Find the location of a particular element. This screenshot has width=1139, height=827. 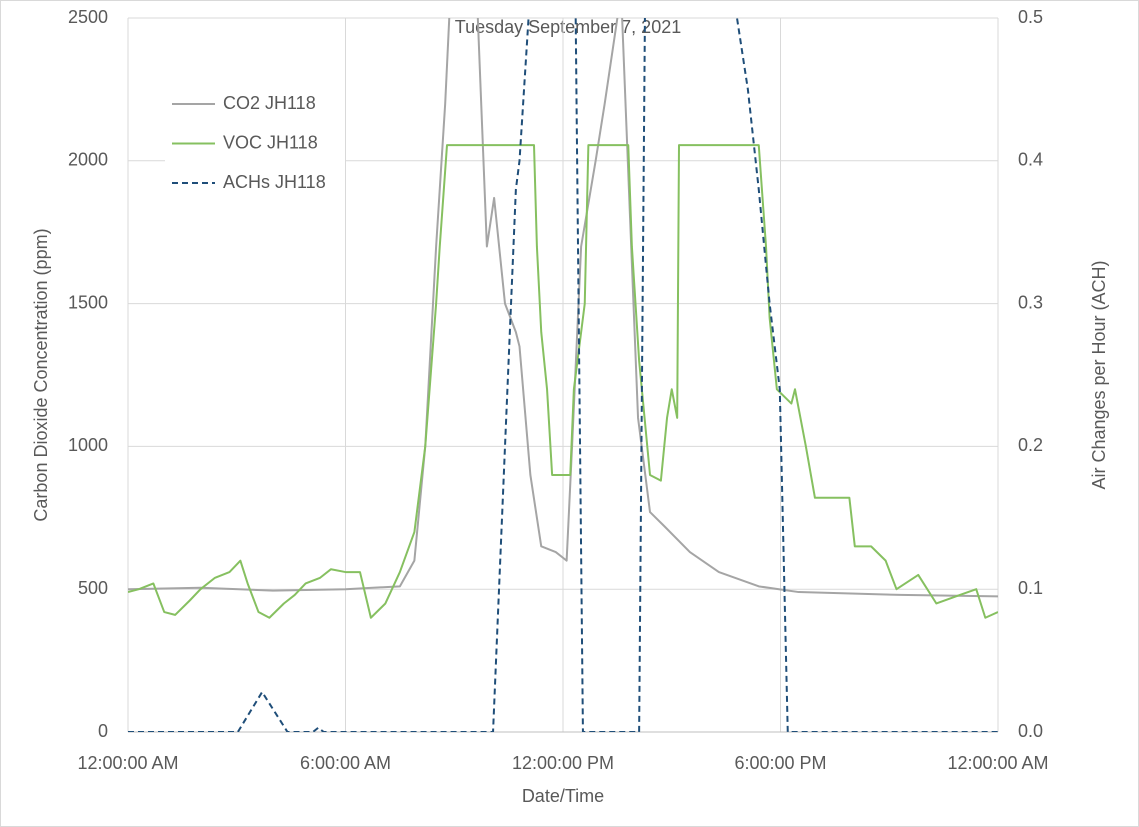

y2-tick-label: 0.1 is located at coordinates (1030, 588).